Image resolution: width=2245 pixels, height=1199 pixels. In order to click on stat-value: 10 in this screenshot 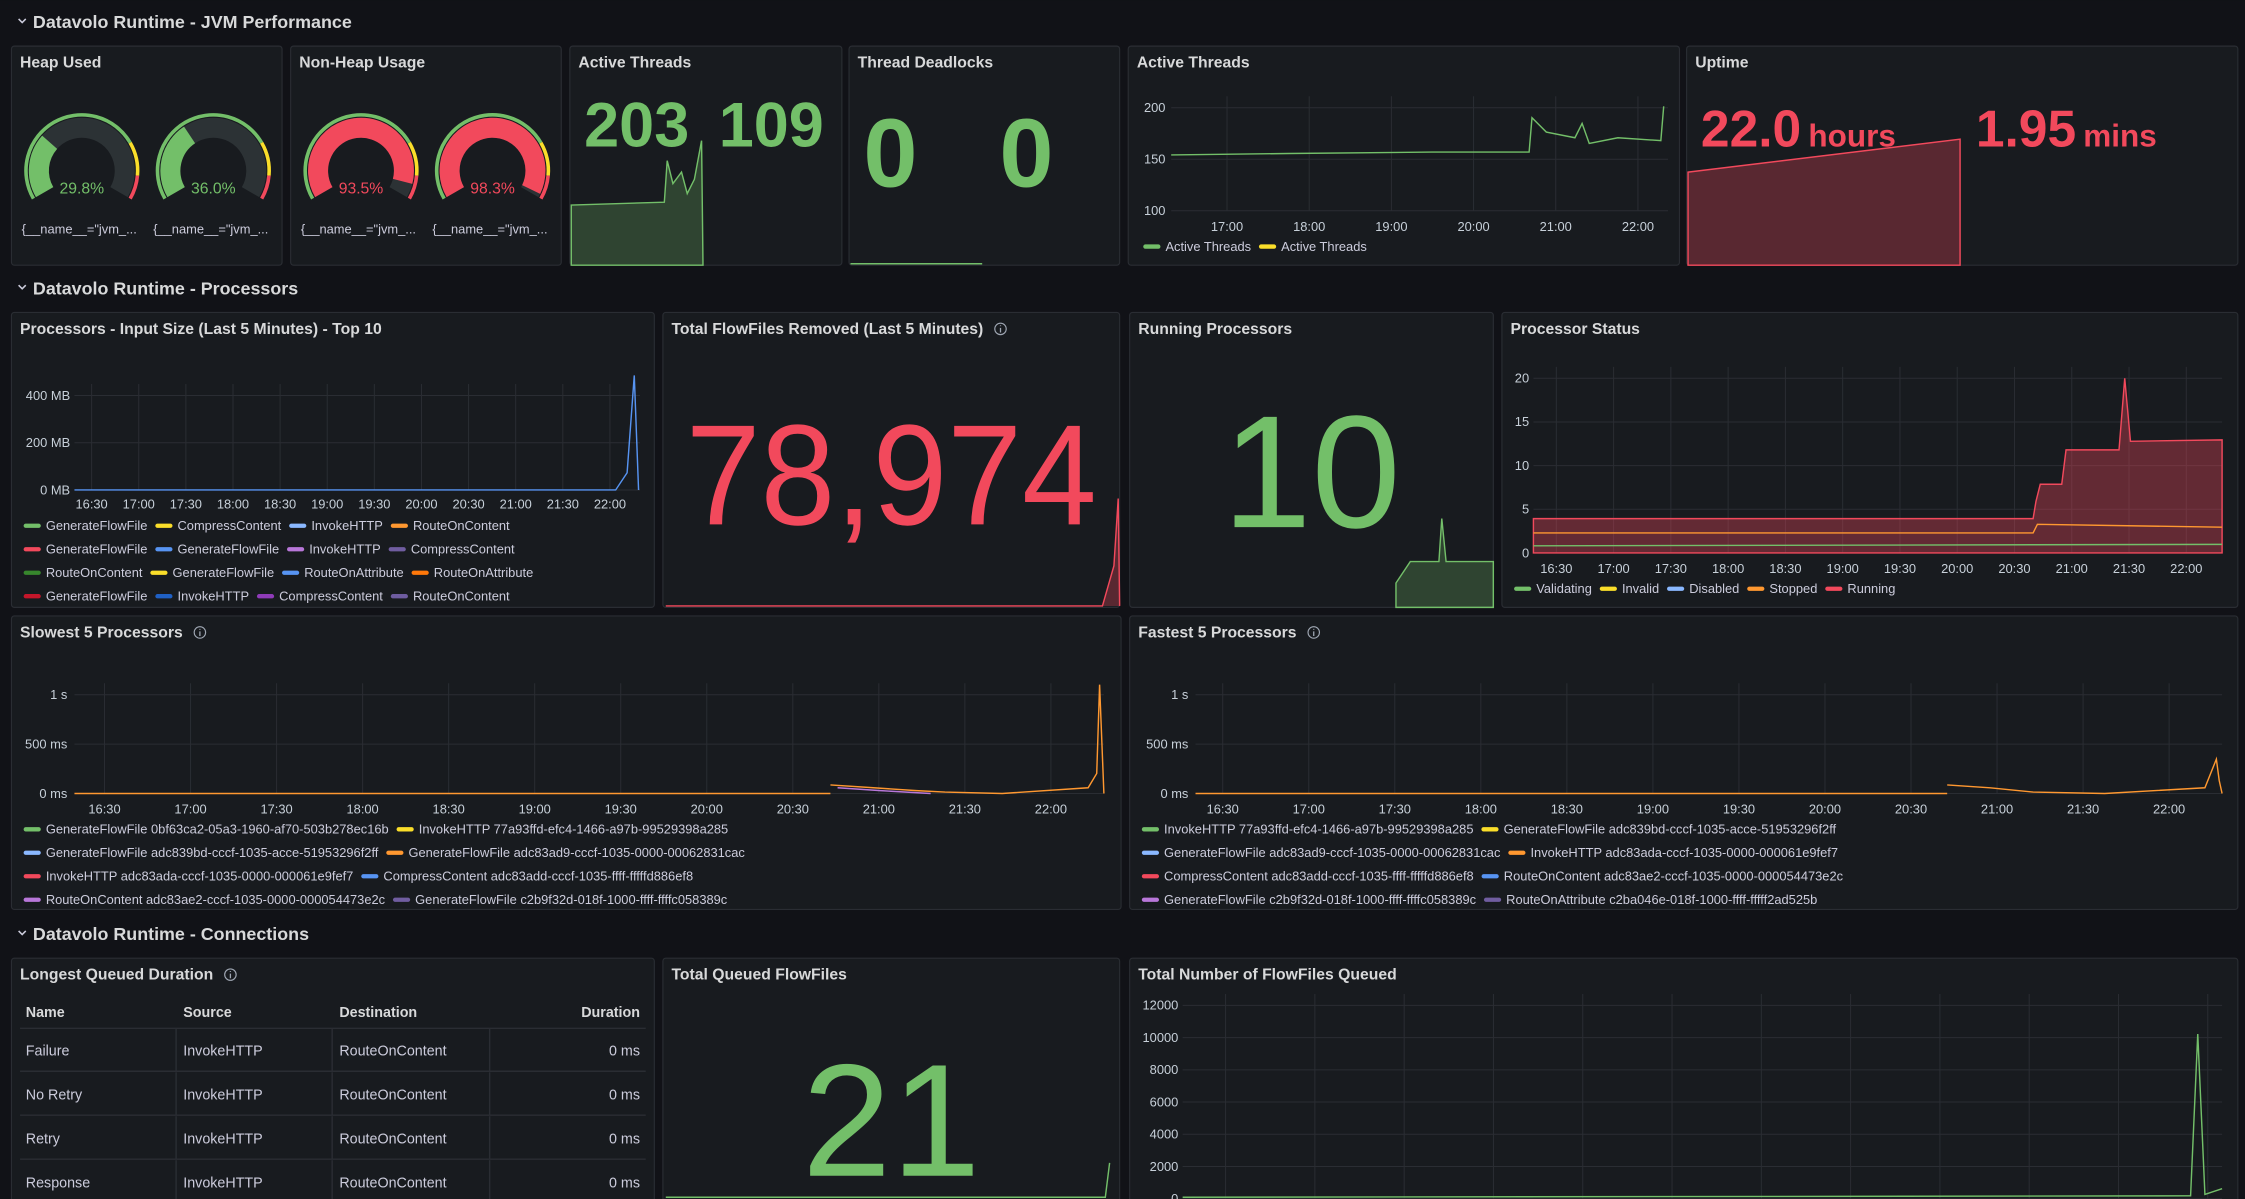, I will do `click(1311, 471)`.